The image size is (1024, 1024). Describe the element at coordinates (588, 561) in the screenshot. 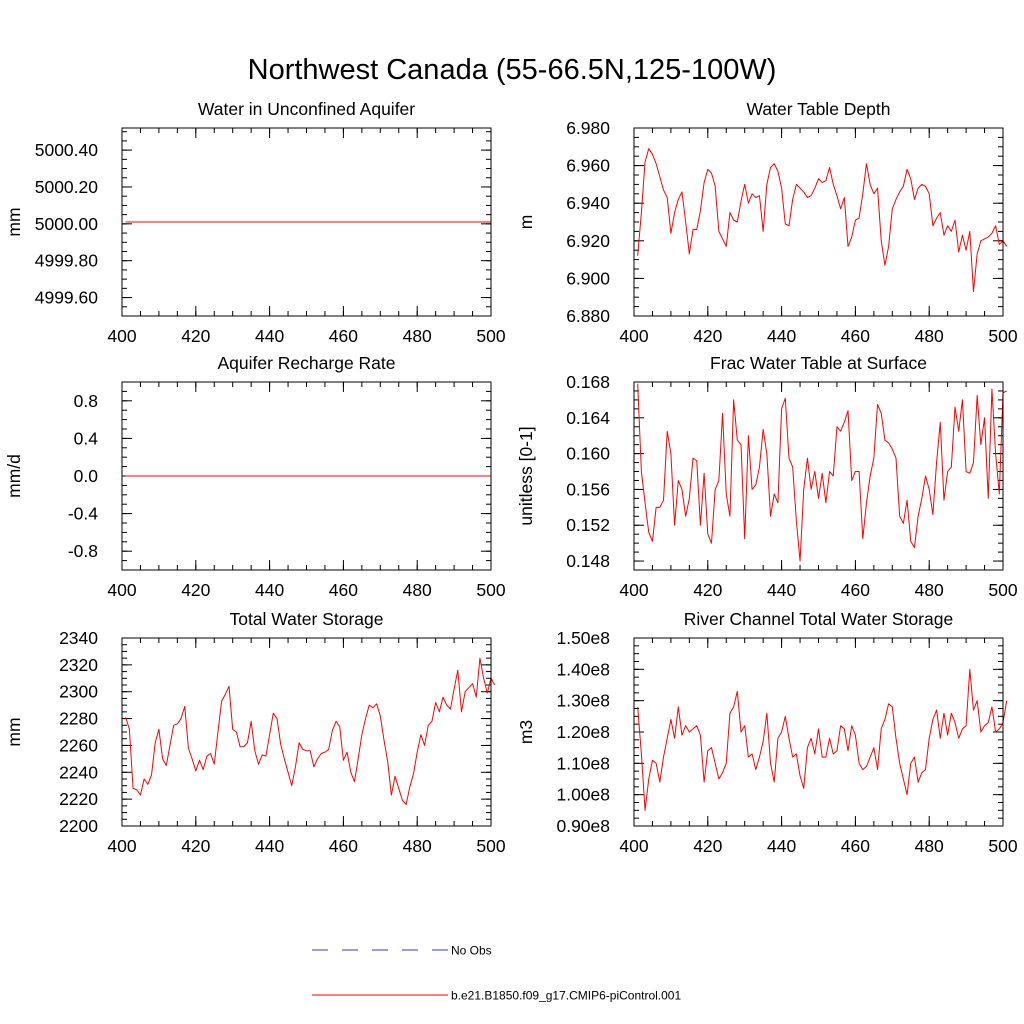

I see `y-tick-label: 0.148` at that location.